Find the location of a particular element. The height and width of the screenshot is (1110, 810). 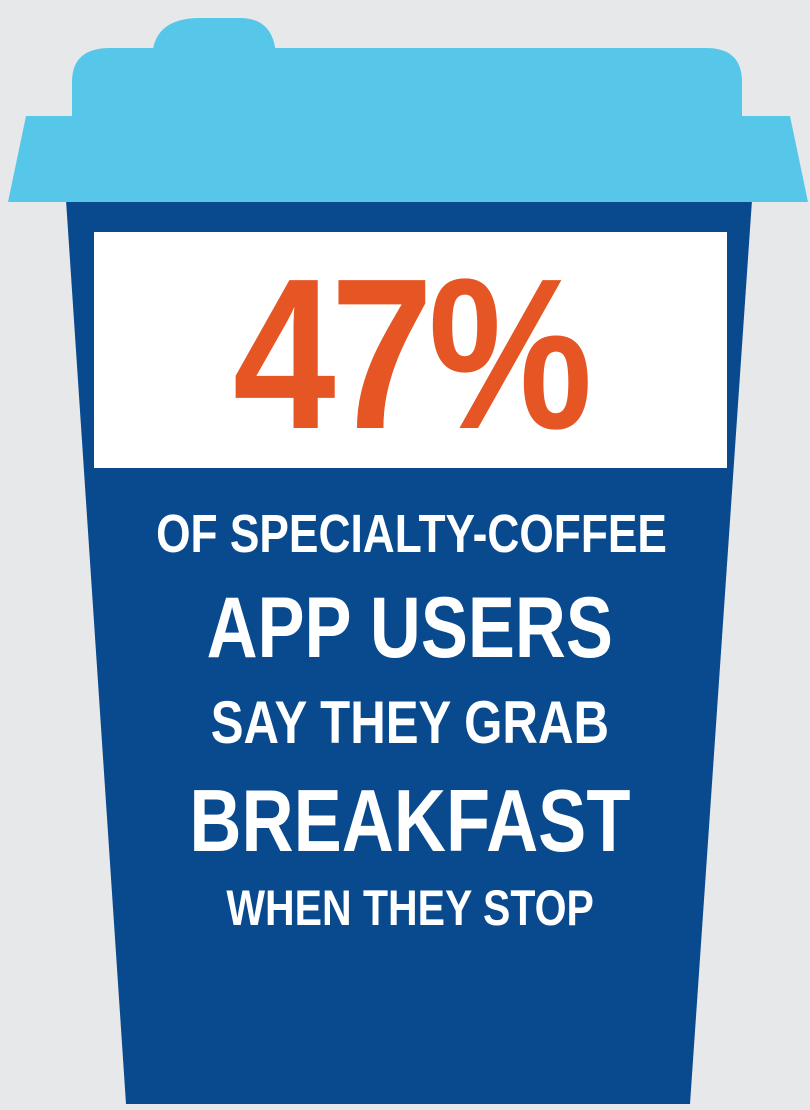

stat-value: 47% is located at coordinates (413, 353).